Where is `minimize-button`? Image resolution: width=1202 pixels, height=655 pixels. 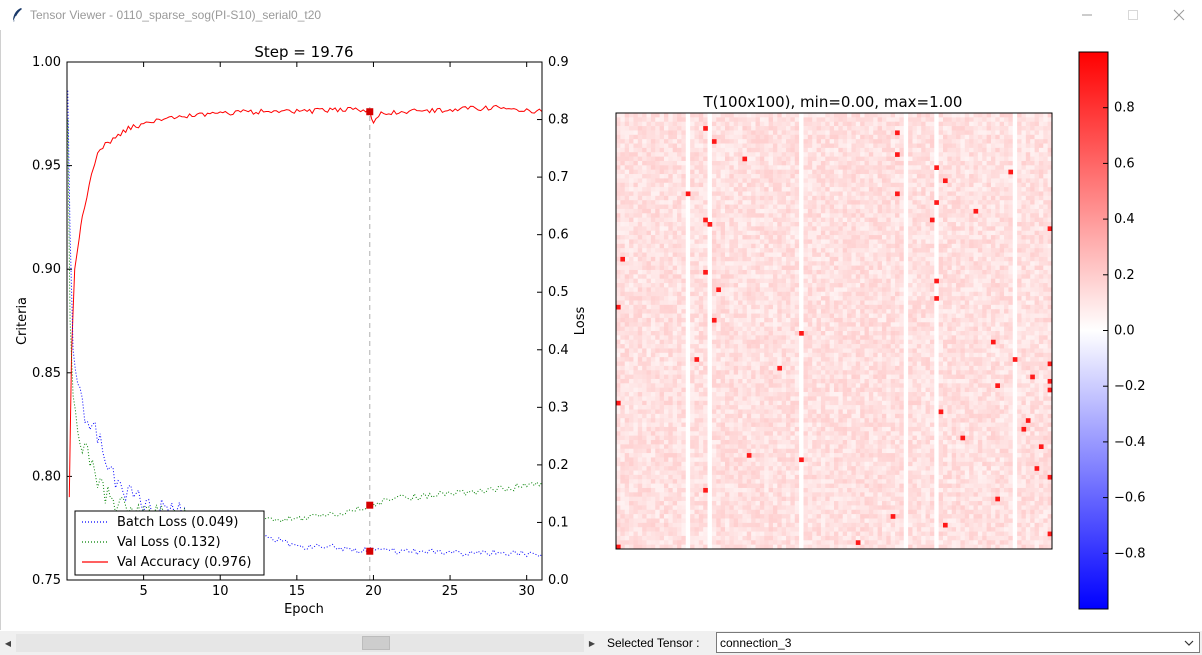
minimize-button is located at coordinates (1087, 15).